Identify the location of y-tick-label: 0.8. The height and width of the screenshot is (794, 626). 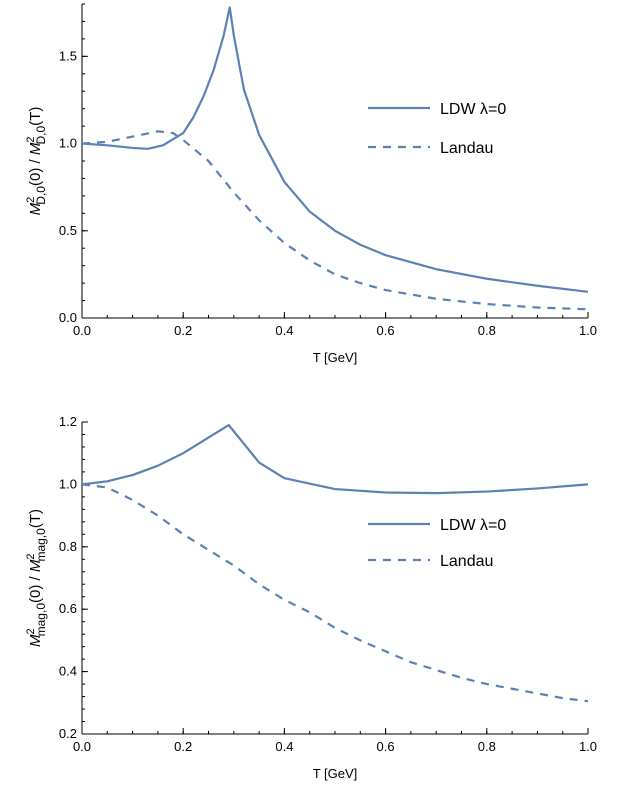
(68, 546).